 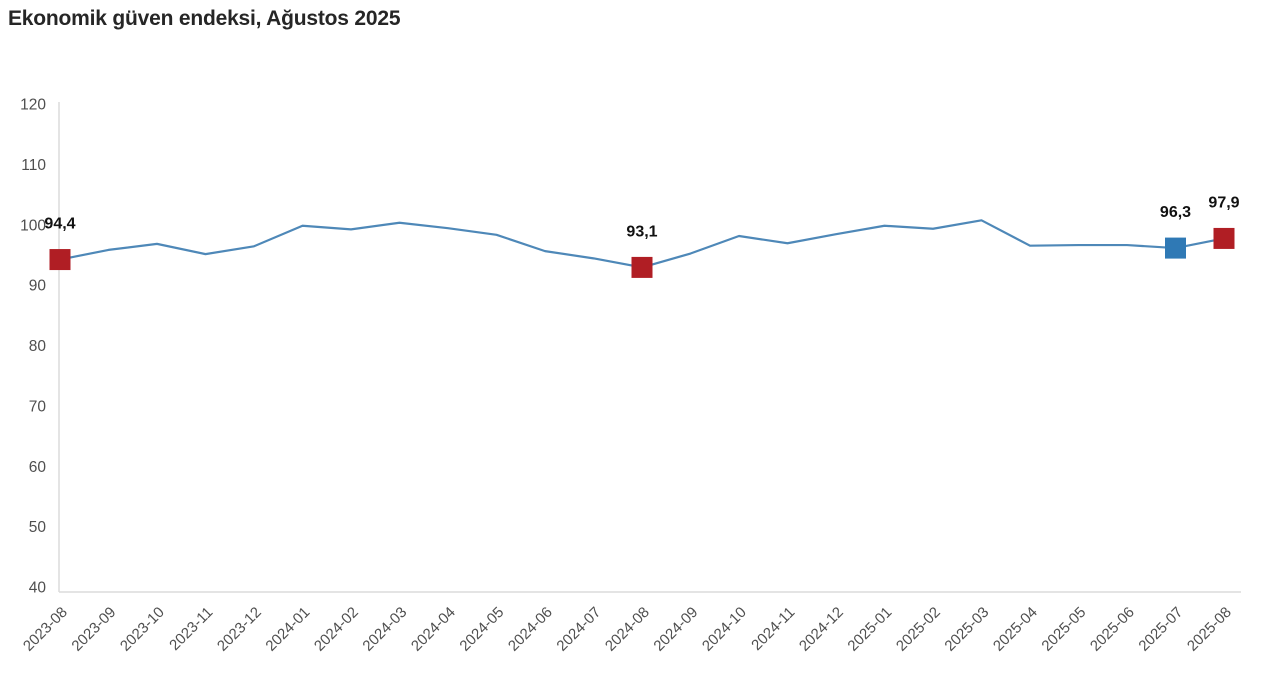 I want to click on x-tick-label: 2025-08, so click(x=1209, y=629).